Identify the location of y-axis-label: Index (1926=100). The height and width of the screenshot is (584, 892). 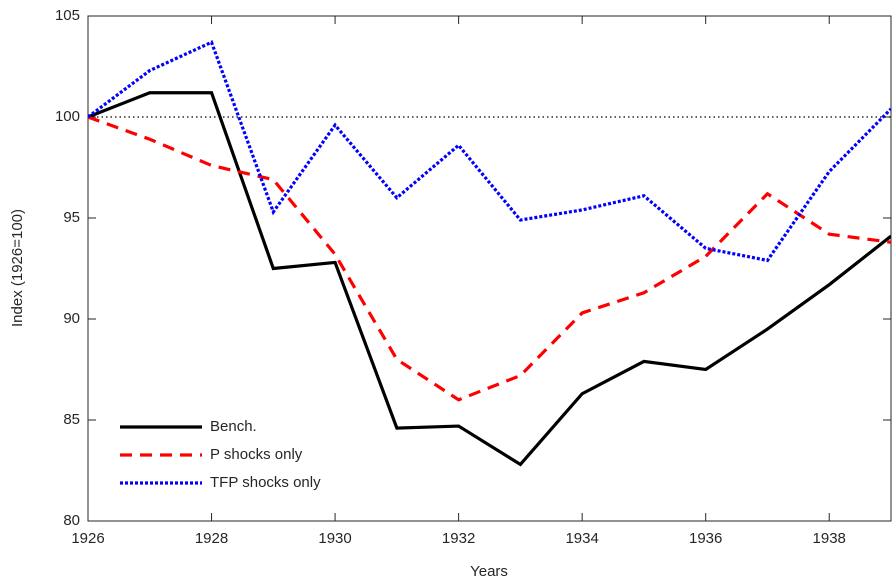
(17, 268).